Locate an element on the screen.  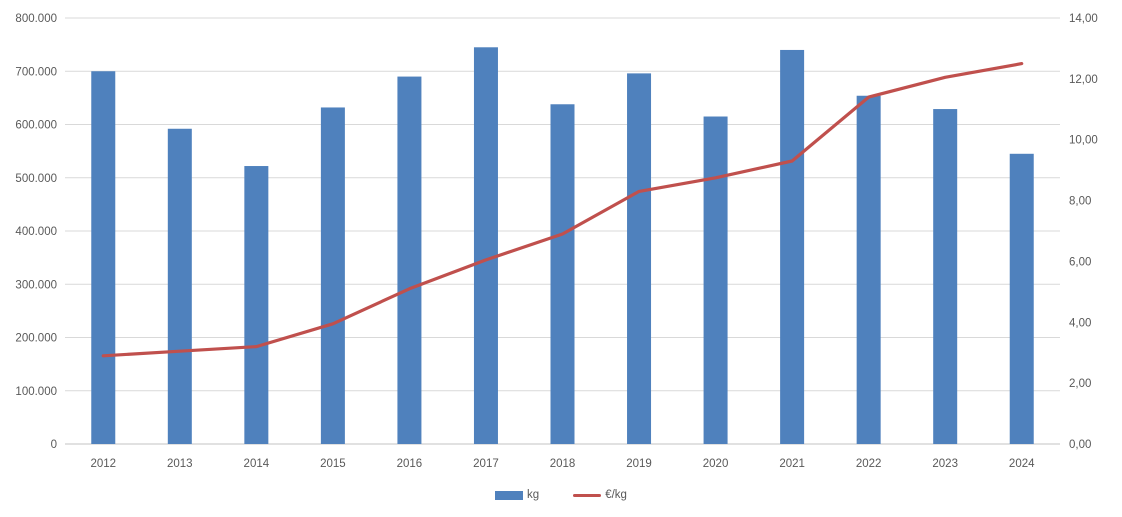
chart-legend: kg €/kg is located at coordinates (561, 495).